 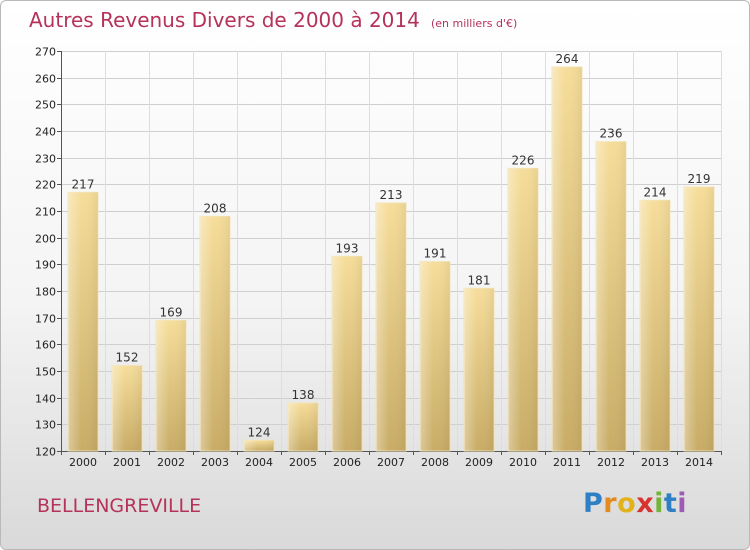 What do you see at coordinates (45, 319) in the screenshot?
I see `y-tick-label: 170` at bounding box center [45, 319].